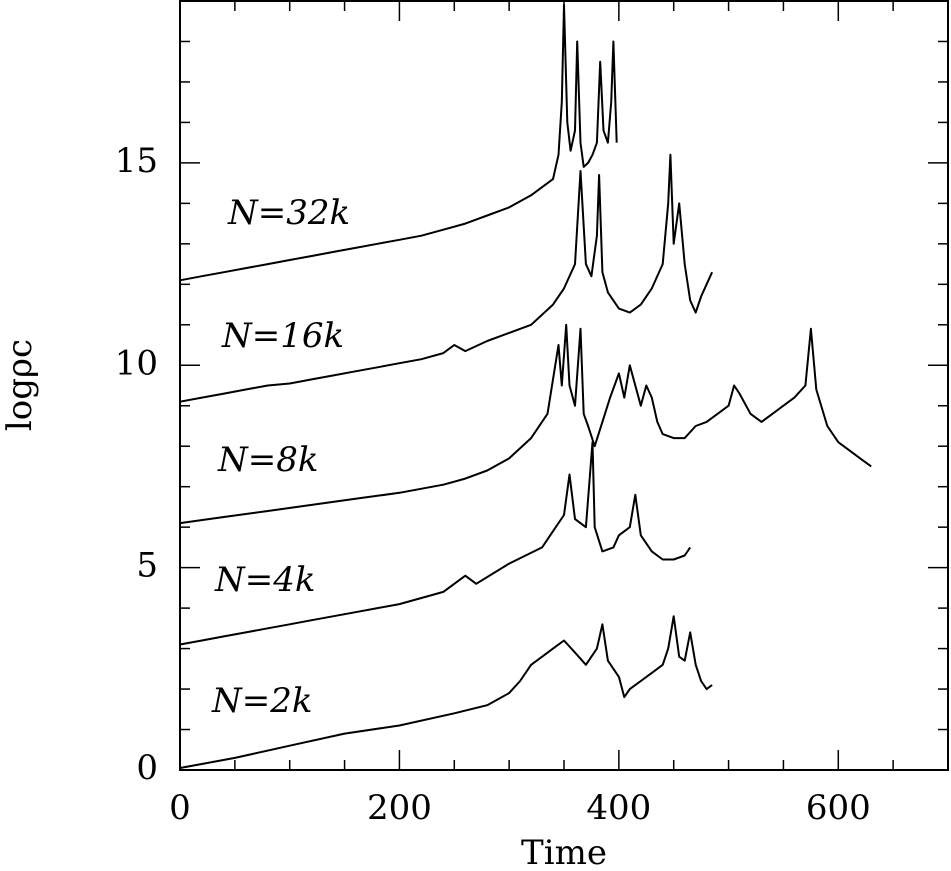  I want to click on series-annotation: N=4k, so click(264, 580).